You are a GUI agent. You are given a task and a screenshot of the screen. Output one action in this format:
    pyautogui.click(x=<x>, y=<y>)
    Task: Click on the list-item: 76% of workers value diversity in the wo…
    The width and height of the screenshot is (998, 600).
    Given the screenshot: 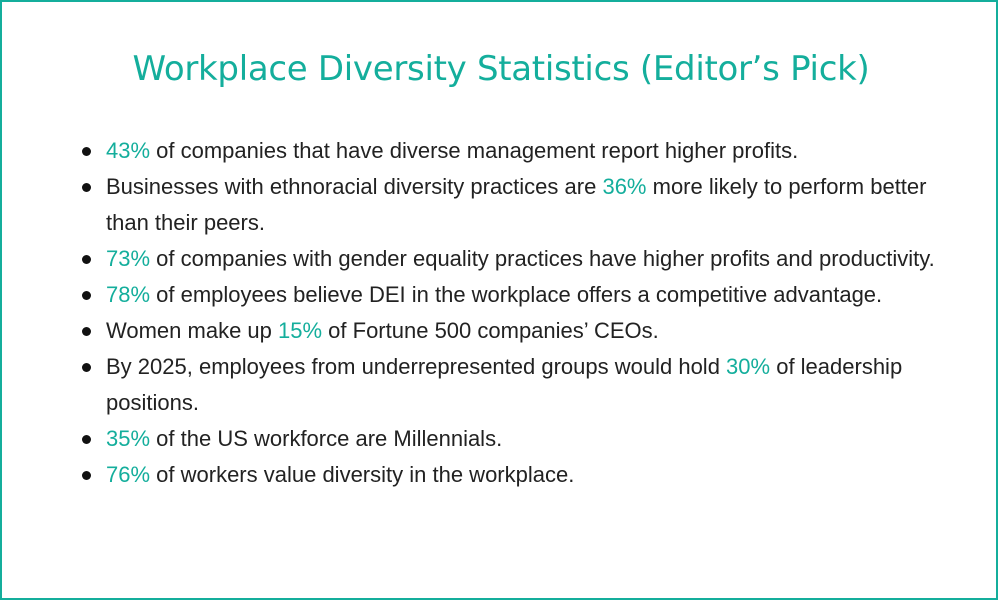 What is the action you would take?
    pyautogui.click(x=518, y=475)
    